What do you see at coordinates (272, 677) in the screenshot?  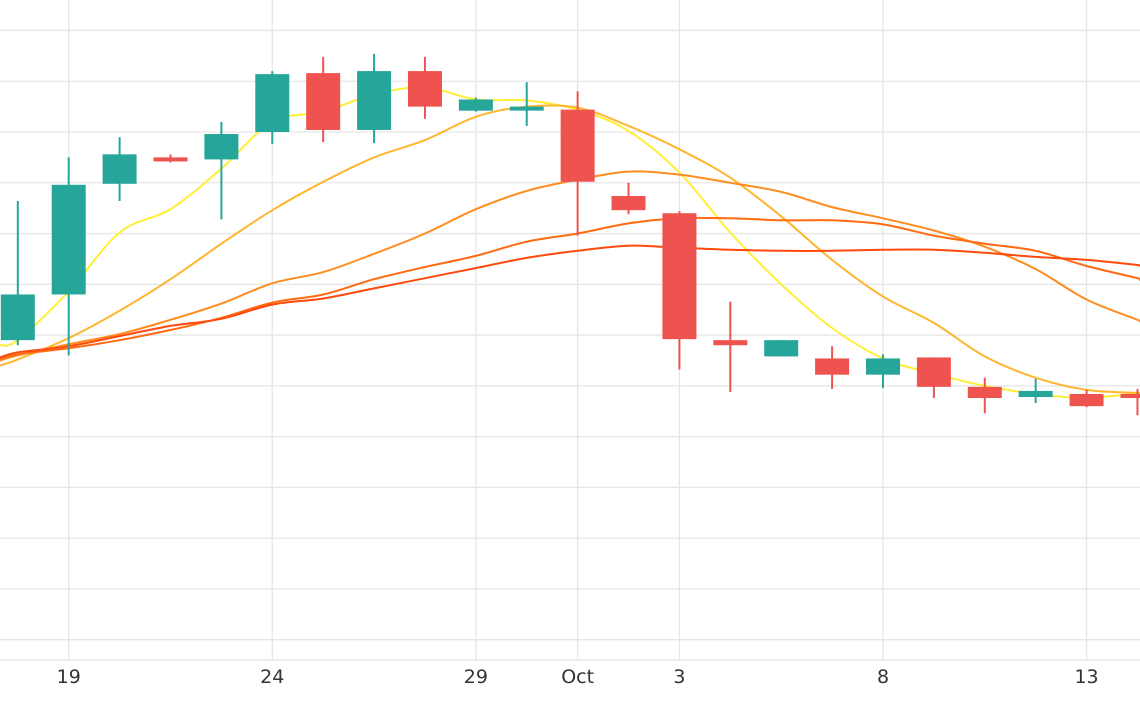 I see `x-tick-label: 24` at bounding box center [272, 677].